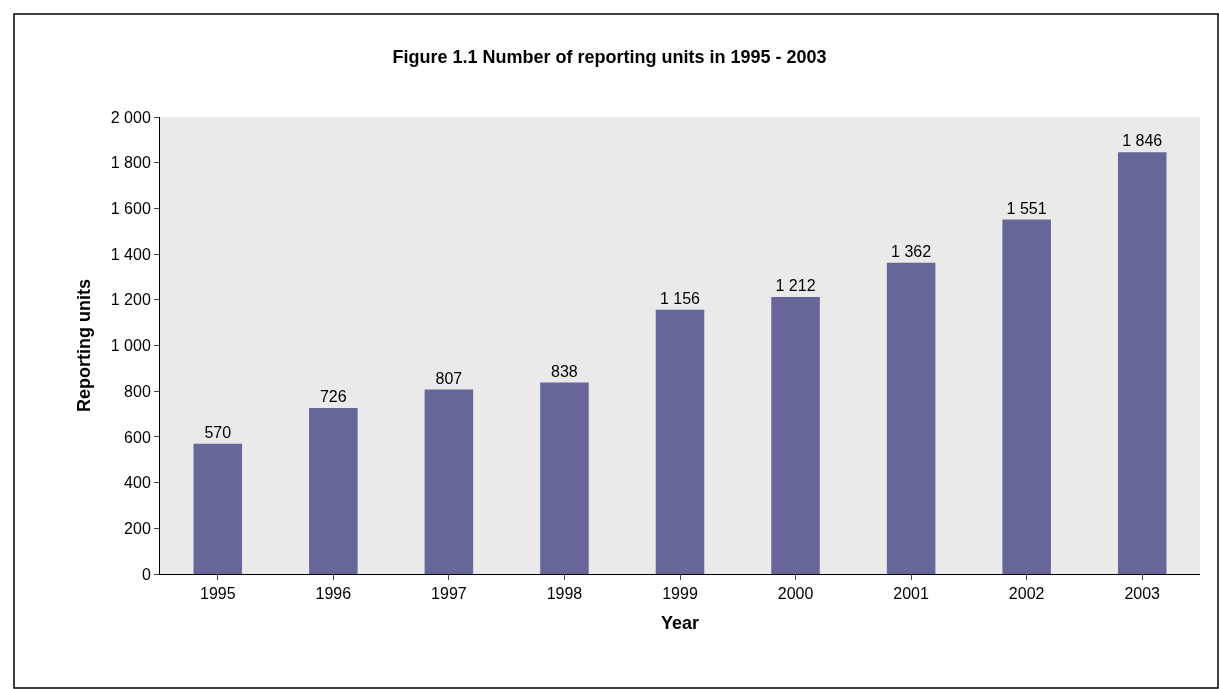 Image resolution: width=1219 pixels, height=689 pixels. I want to click on x-tick-label: 2001, so click(911, 594).